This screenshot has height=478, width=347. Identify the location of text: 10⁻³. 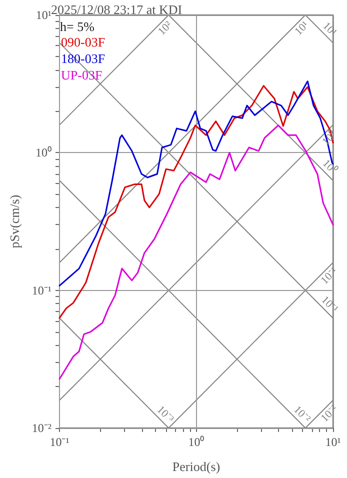
(165, 415).